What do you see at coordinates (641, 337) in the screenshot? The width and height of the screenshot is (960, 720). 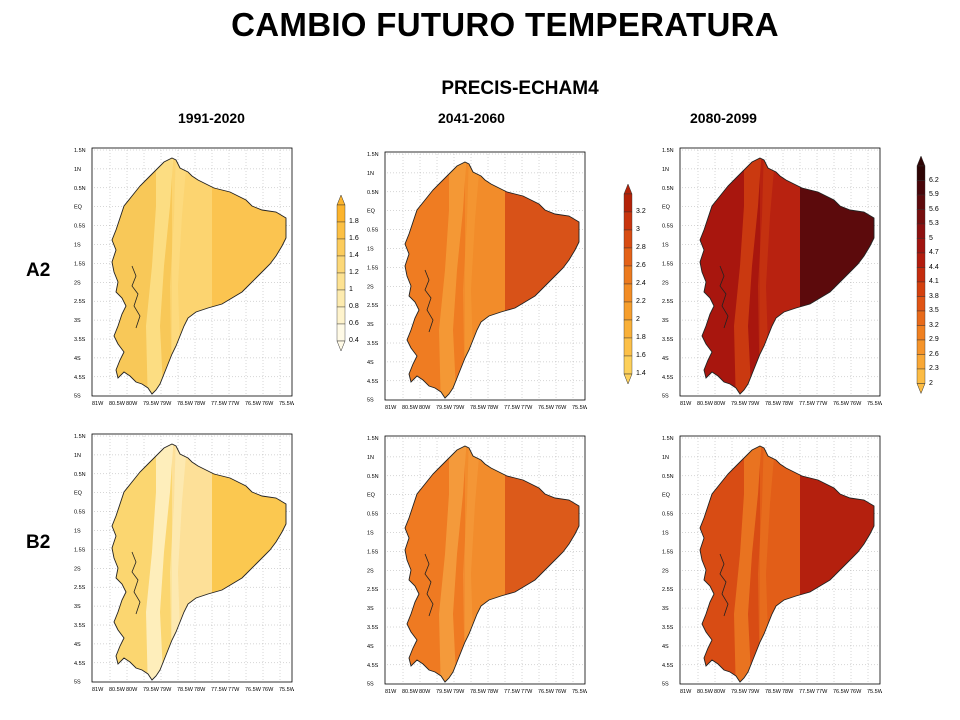 I see `colorbar-tick-label: 1.8` at bounding box center [641, 337].